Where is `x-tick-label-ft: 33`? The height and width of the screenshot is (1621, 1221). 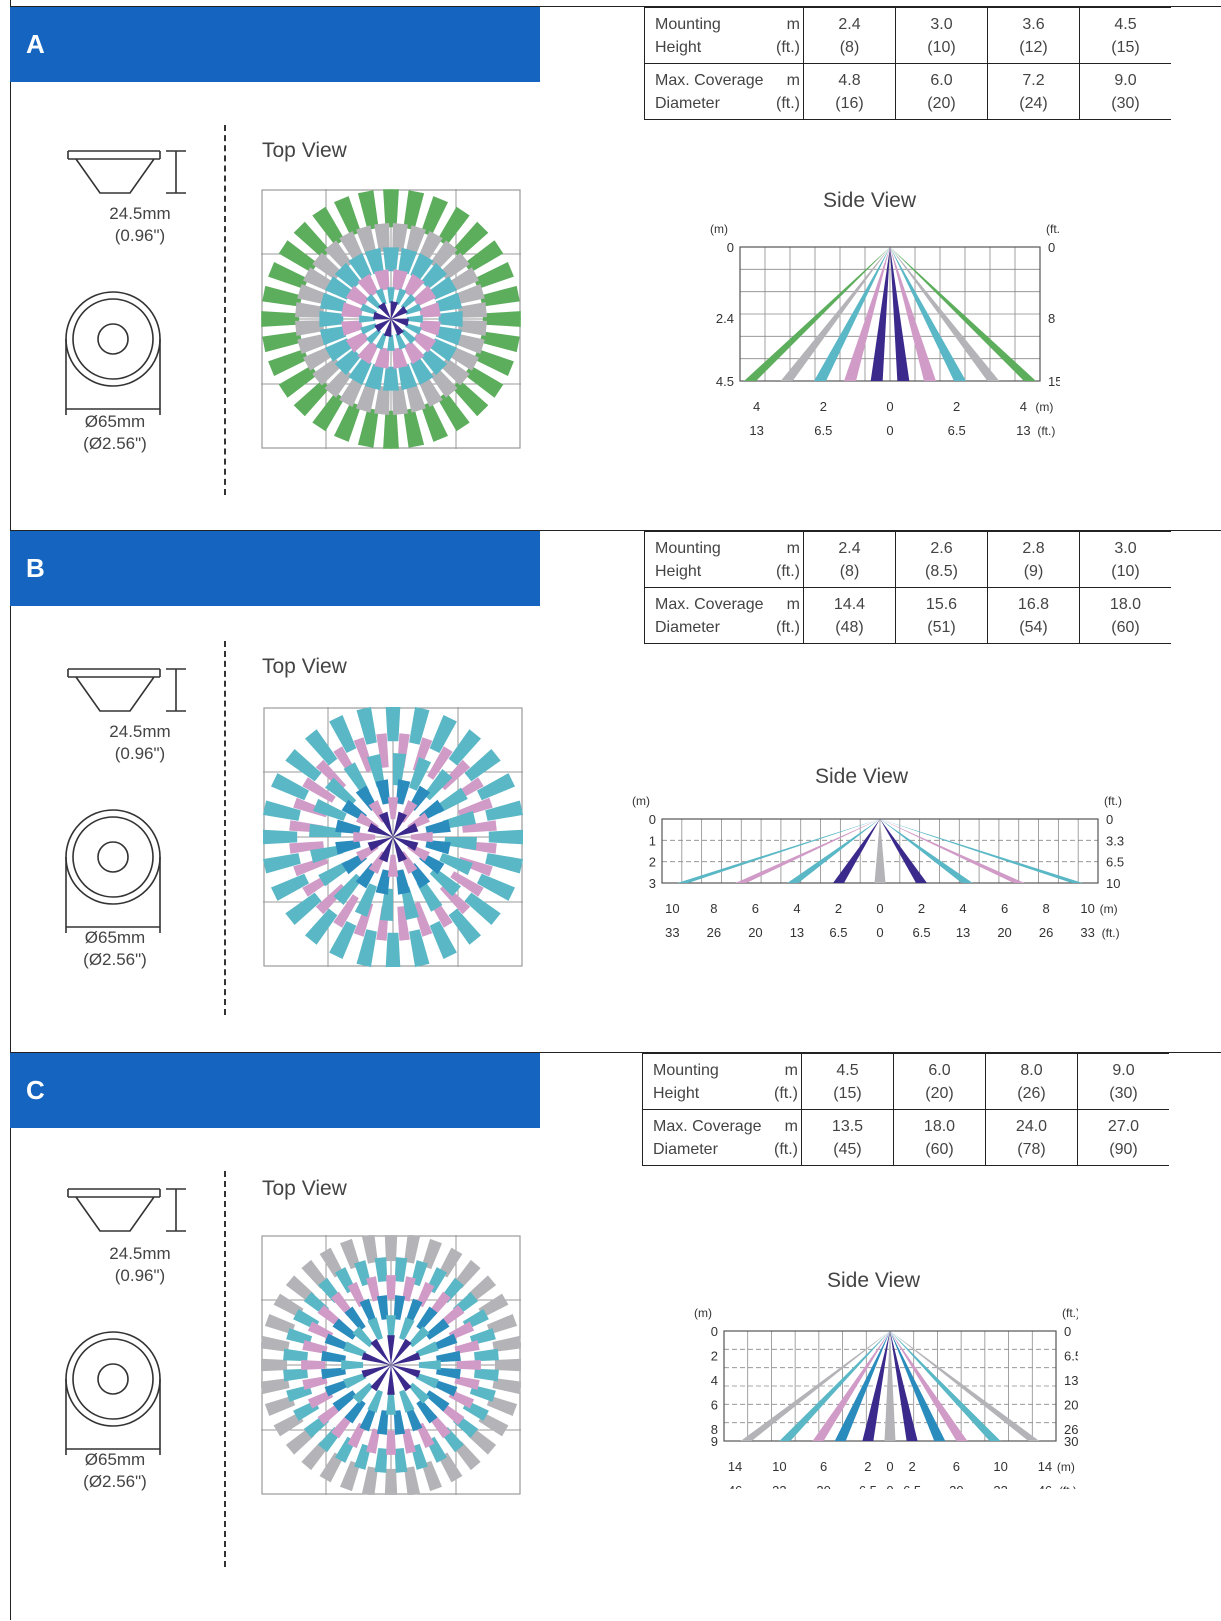
x-tick-label-ft: 33 is located at coordinates (1000, 1486).